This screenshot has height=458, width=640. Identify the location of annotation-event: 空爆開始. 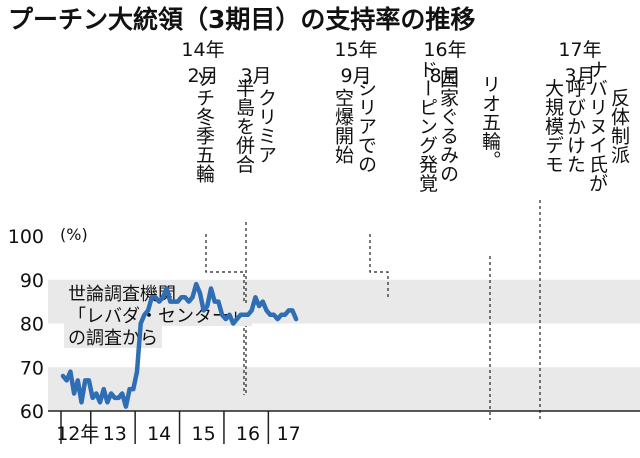
(343, 126).